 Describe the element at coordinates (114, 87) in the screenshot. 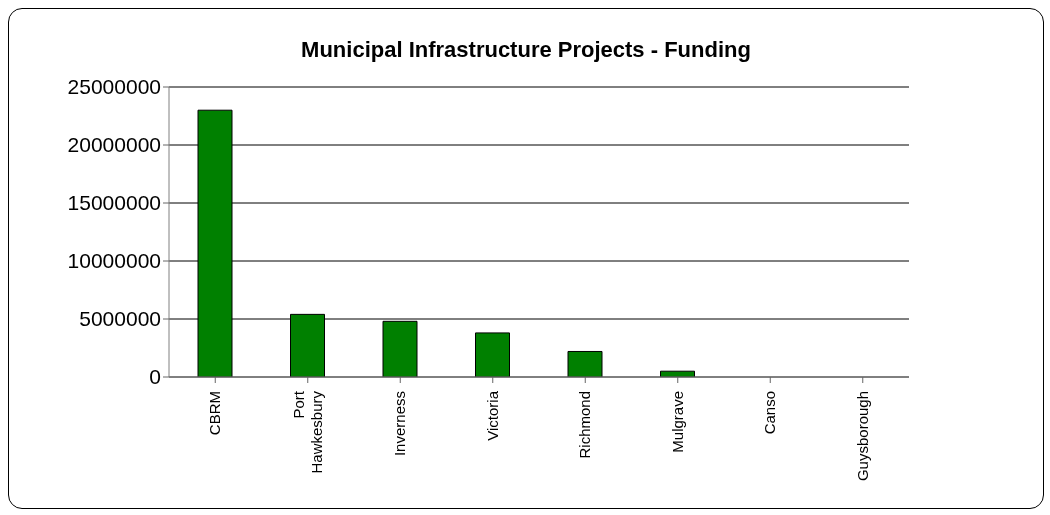

I see `y-tick-label: 25000000` at that location.